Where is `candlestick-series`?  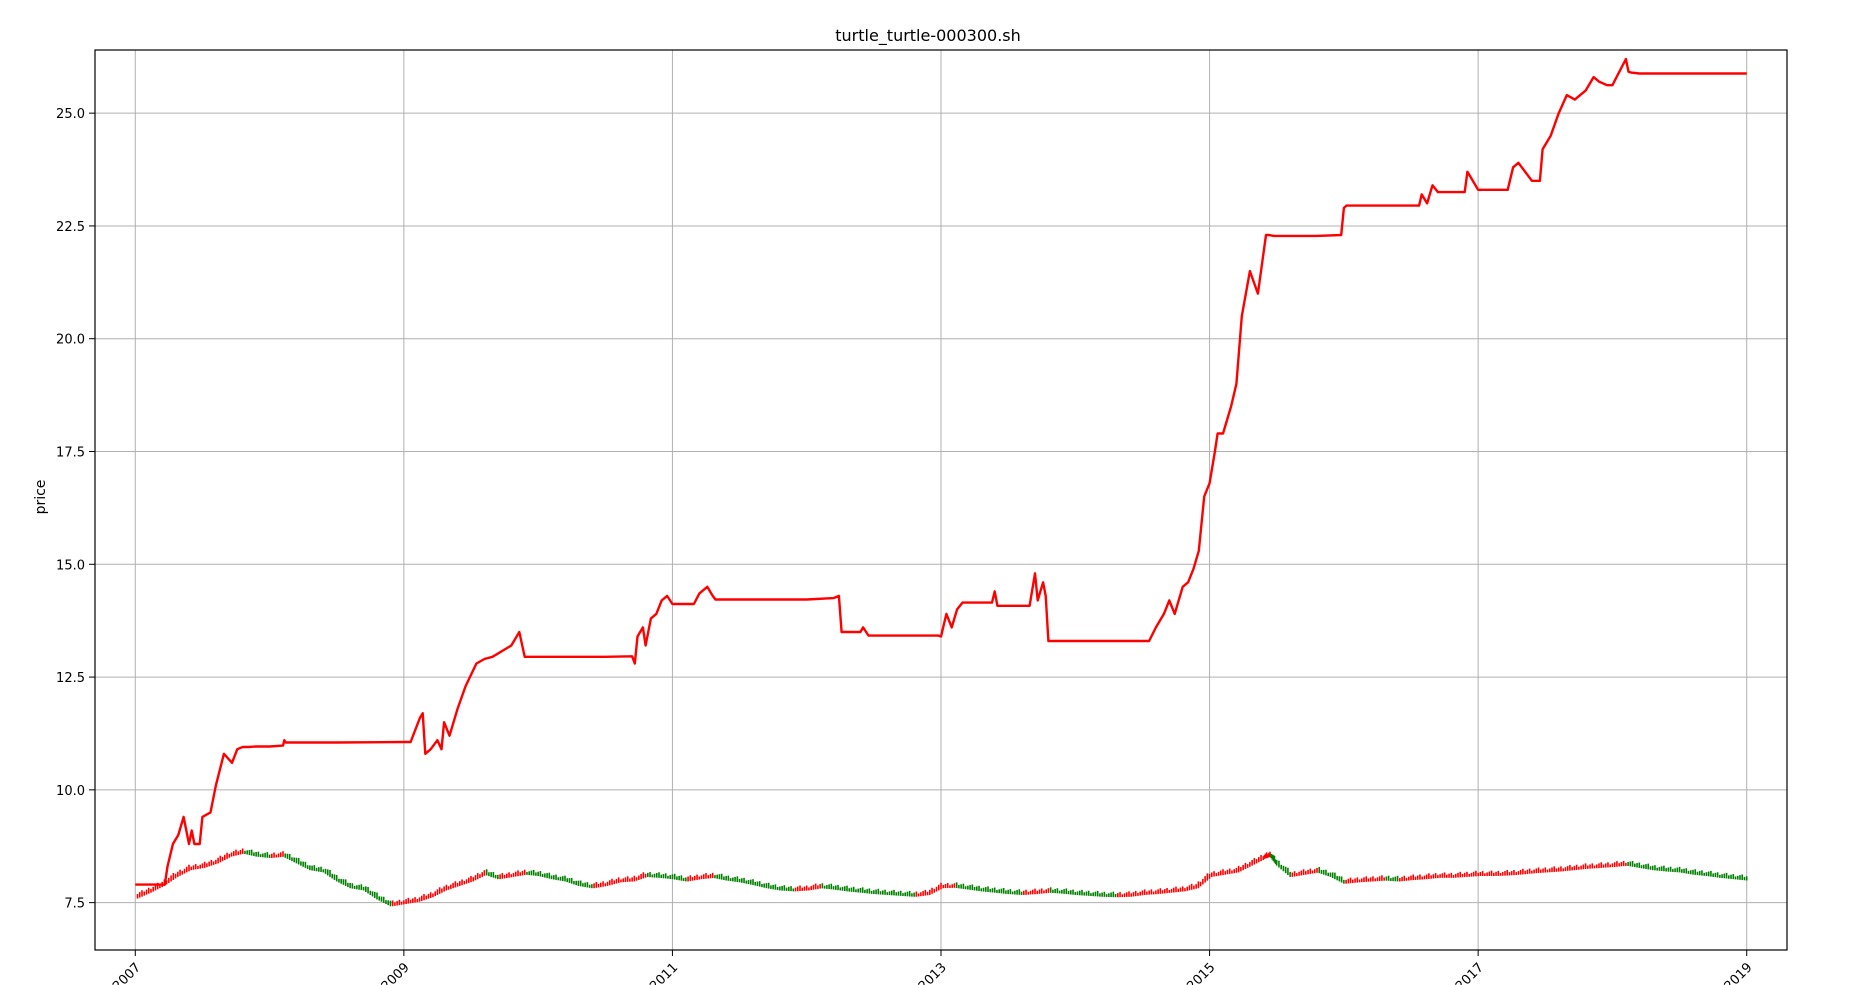 candlestick-series is located at coordinates (942, 877).